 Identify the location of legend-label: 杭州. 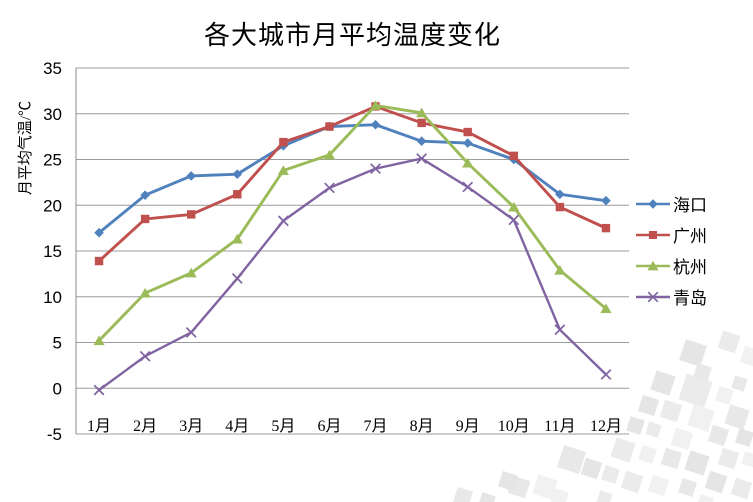
(690, 267).